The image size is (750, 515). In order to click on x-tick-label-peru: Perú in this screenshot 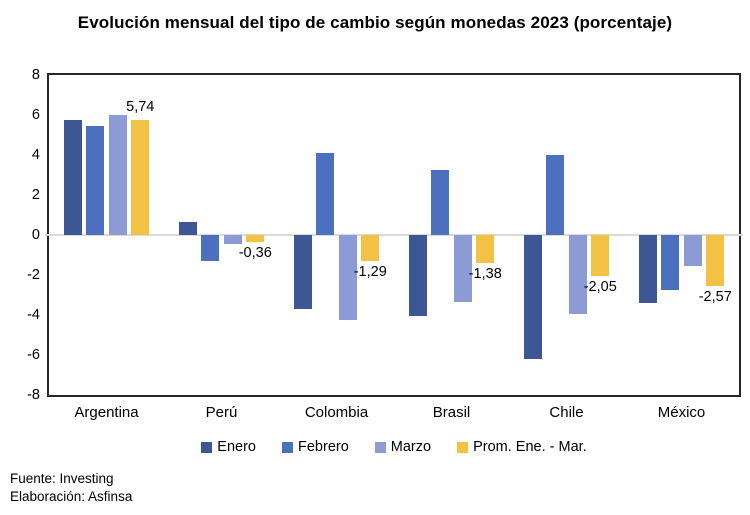, I will do `click(221, 412)`.